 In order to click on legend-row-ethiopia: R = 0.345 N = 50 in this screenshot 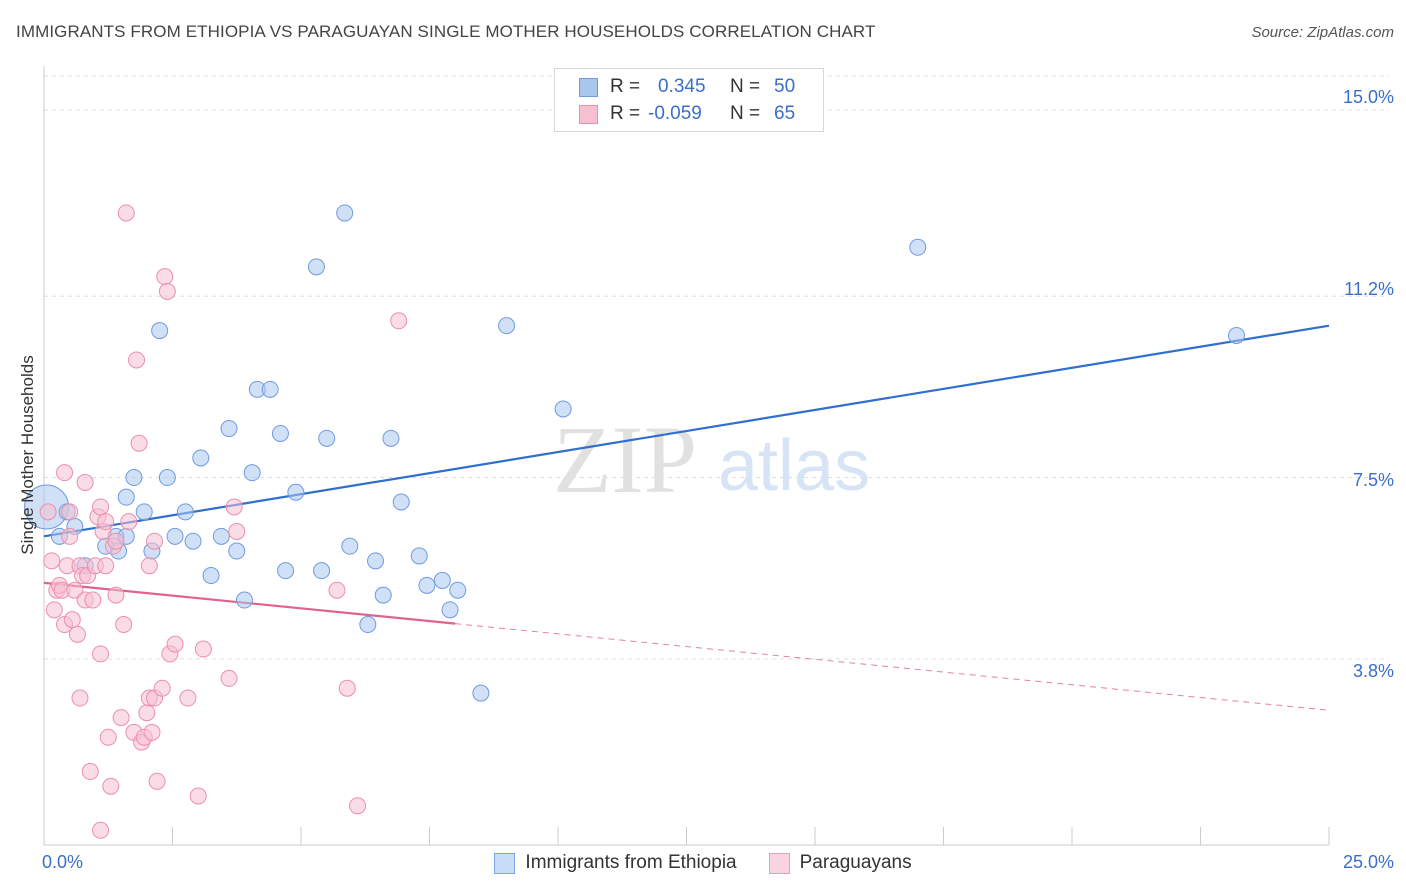, I will do `click(687, 87)`.